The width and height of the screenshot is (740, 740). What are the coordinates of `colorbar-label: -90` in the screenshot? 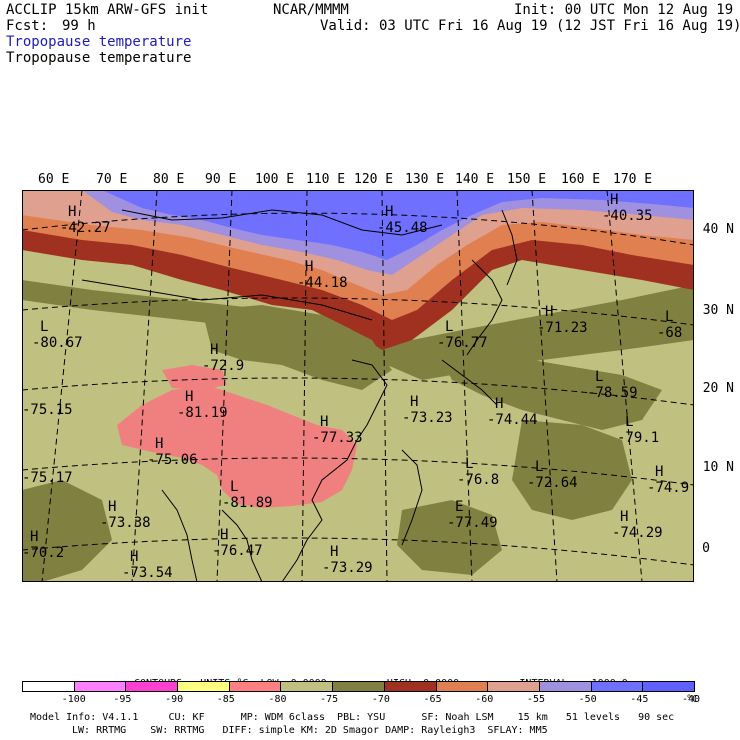 It's located at (174, 699).